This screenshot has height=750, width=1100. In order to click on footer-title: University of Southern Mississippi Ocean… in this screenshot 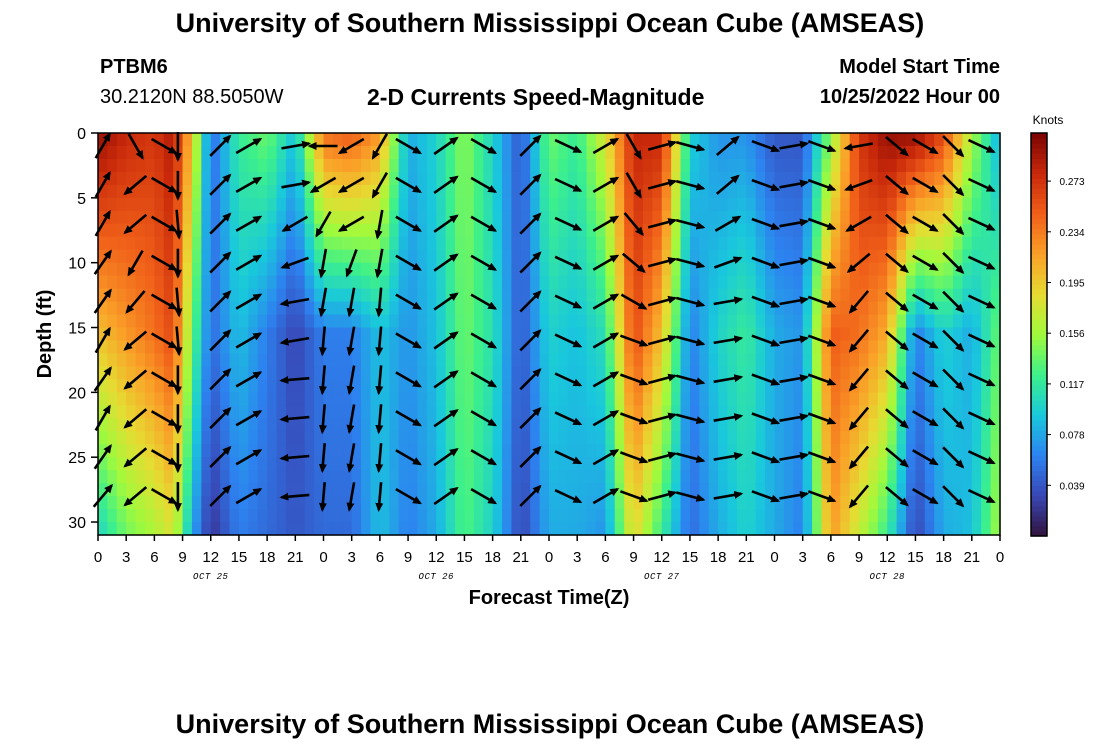, I will do `click(550, 724)`.